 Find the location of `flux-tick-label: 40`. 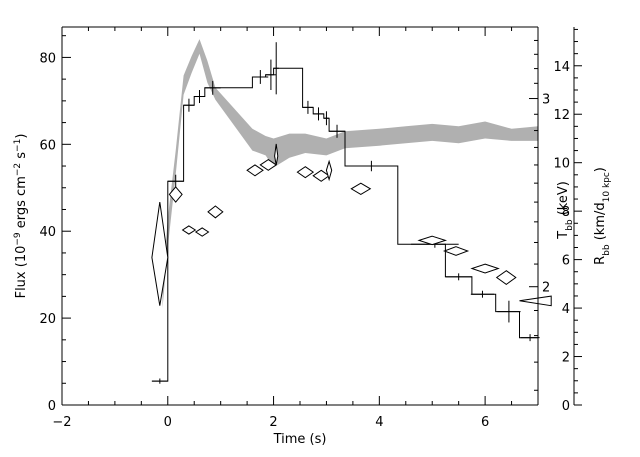

flux-tick-label: 40 is located at coordinates (47, 232).